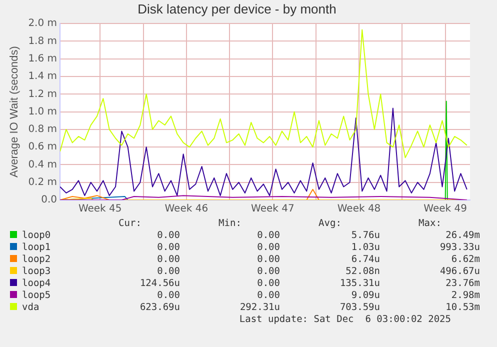  Describe the element at coordinates (43, 94) in the screenshot. I see `y-tick-label: 1.2 m` at that location.